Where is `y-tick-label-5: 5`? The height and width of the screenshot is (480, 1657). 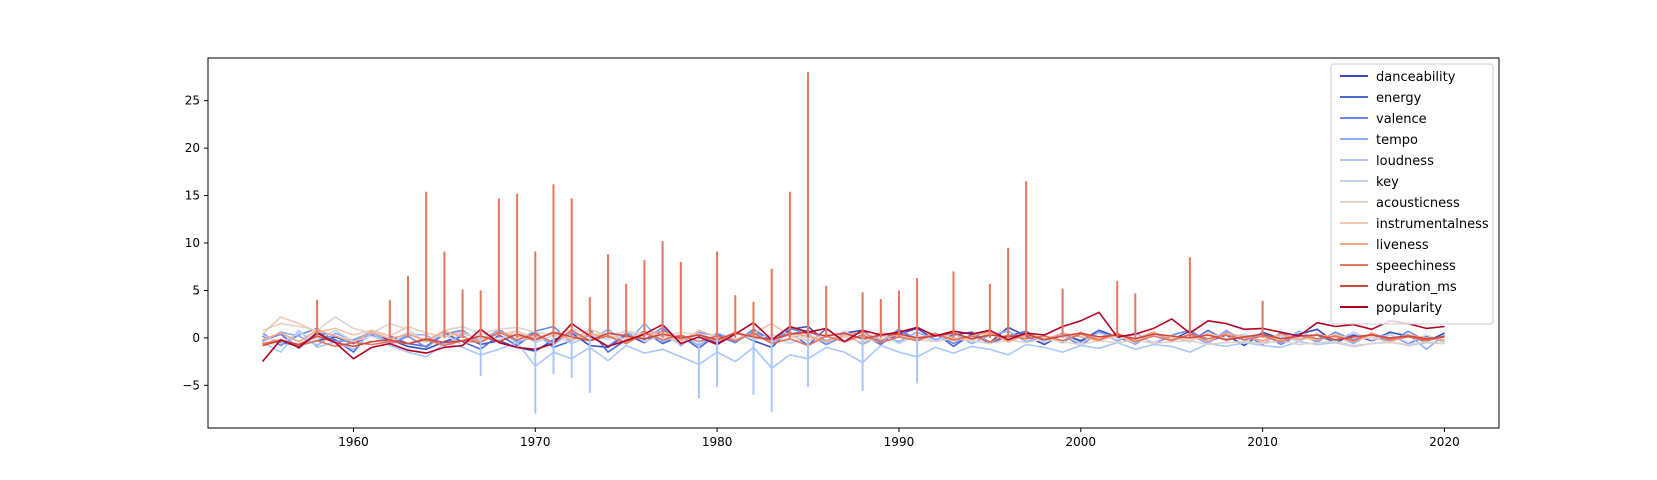
y-tick-label-5: 5 is located at coordinates (196, 290).